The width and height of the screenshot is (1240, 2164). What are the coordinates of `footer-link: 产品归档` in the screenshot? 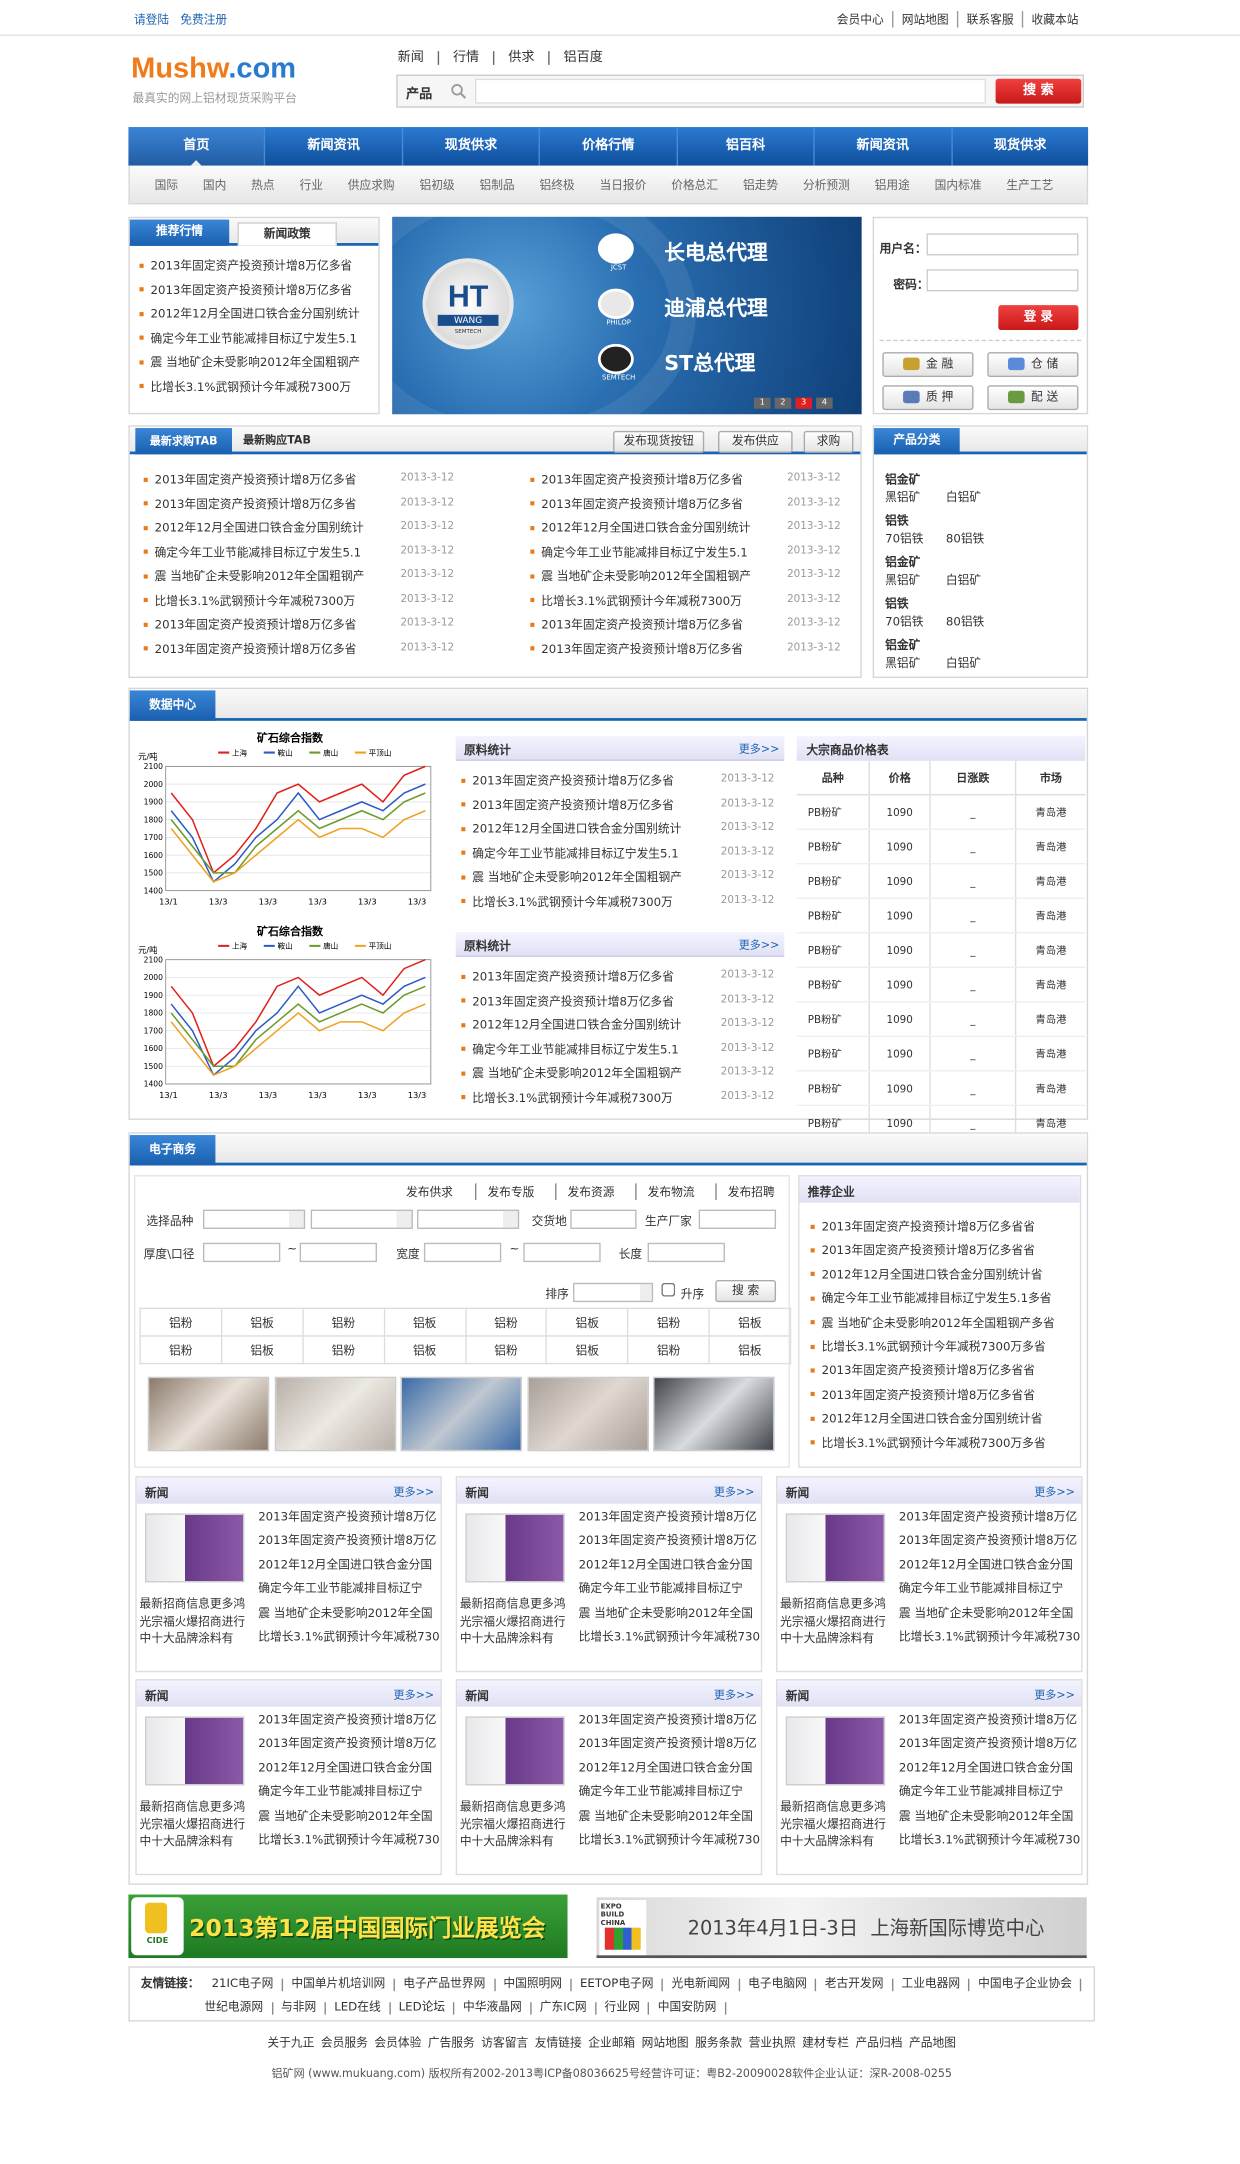 It's located at (879, 2043).